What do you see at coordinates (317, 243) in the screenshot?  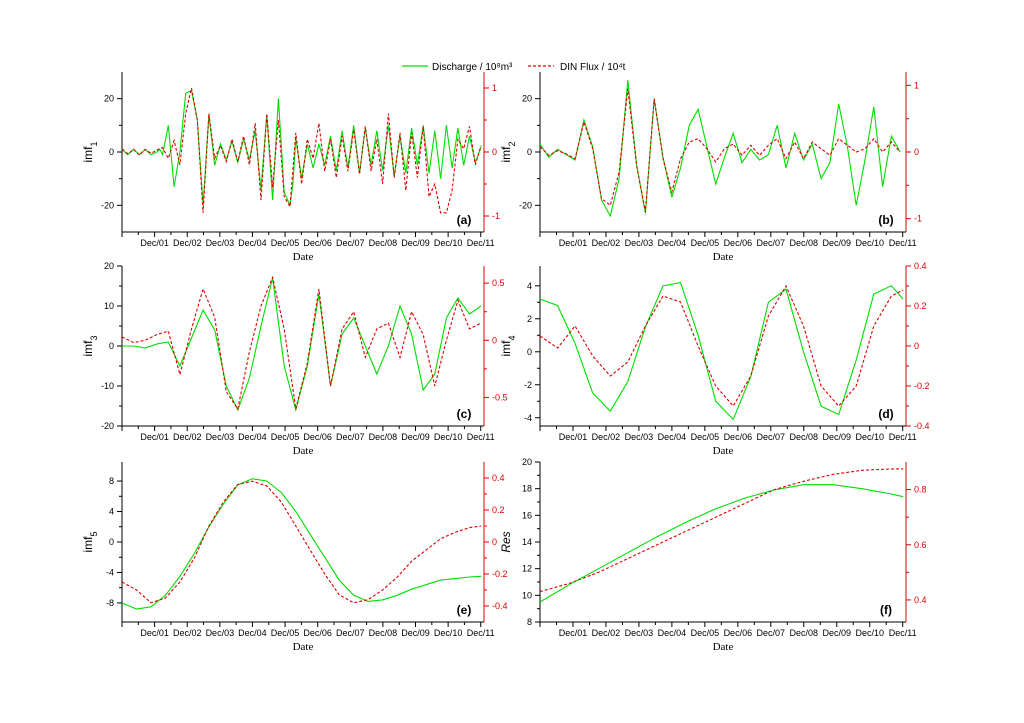 I see `x-tick-label: Dec/06` at bounding box center [317, 243].